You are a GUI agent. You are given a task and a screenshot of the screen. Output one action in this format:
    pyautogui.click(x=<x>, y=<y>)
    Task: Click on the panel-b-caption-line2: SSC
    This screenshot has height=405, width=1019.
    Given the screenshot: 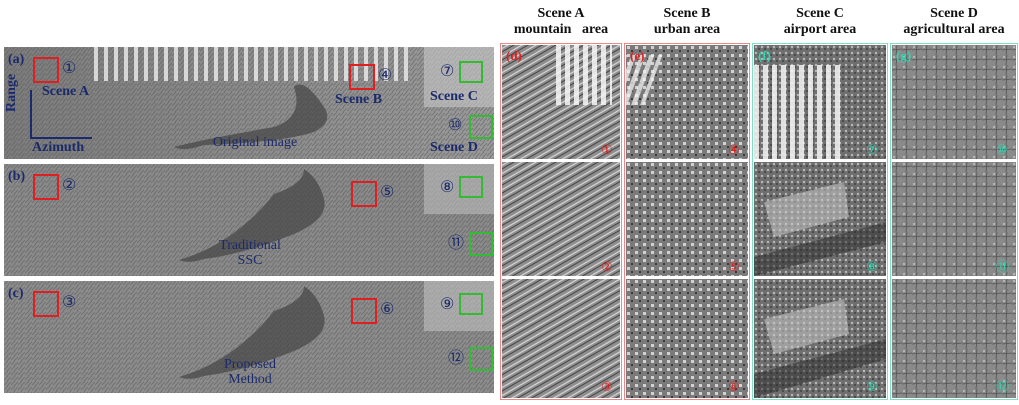 What is the action you would take?
    pyautogui.click(x=250, y=260)
    